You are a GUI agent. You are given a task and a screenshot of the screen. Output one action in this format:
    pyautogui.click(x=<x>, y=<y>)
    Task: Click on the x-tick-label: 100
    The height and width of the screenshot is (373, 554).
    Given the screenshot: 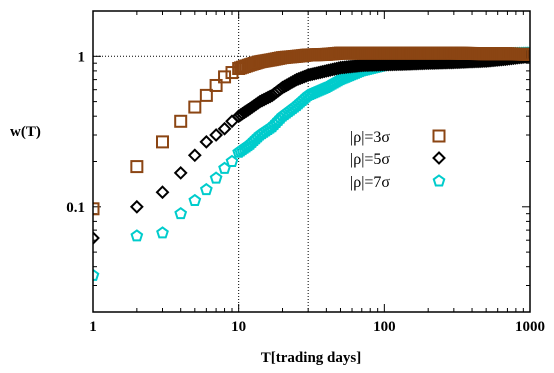 What is the action you would take?
    pyautogui.click(x=384, y=327)
    